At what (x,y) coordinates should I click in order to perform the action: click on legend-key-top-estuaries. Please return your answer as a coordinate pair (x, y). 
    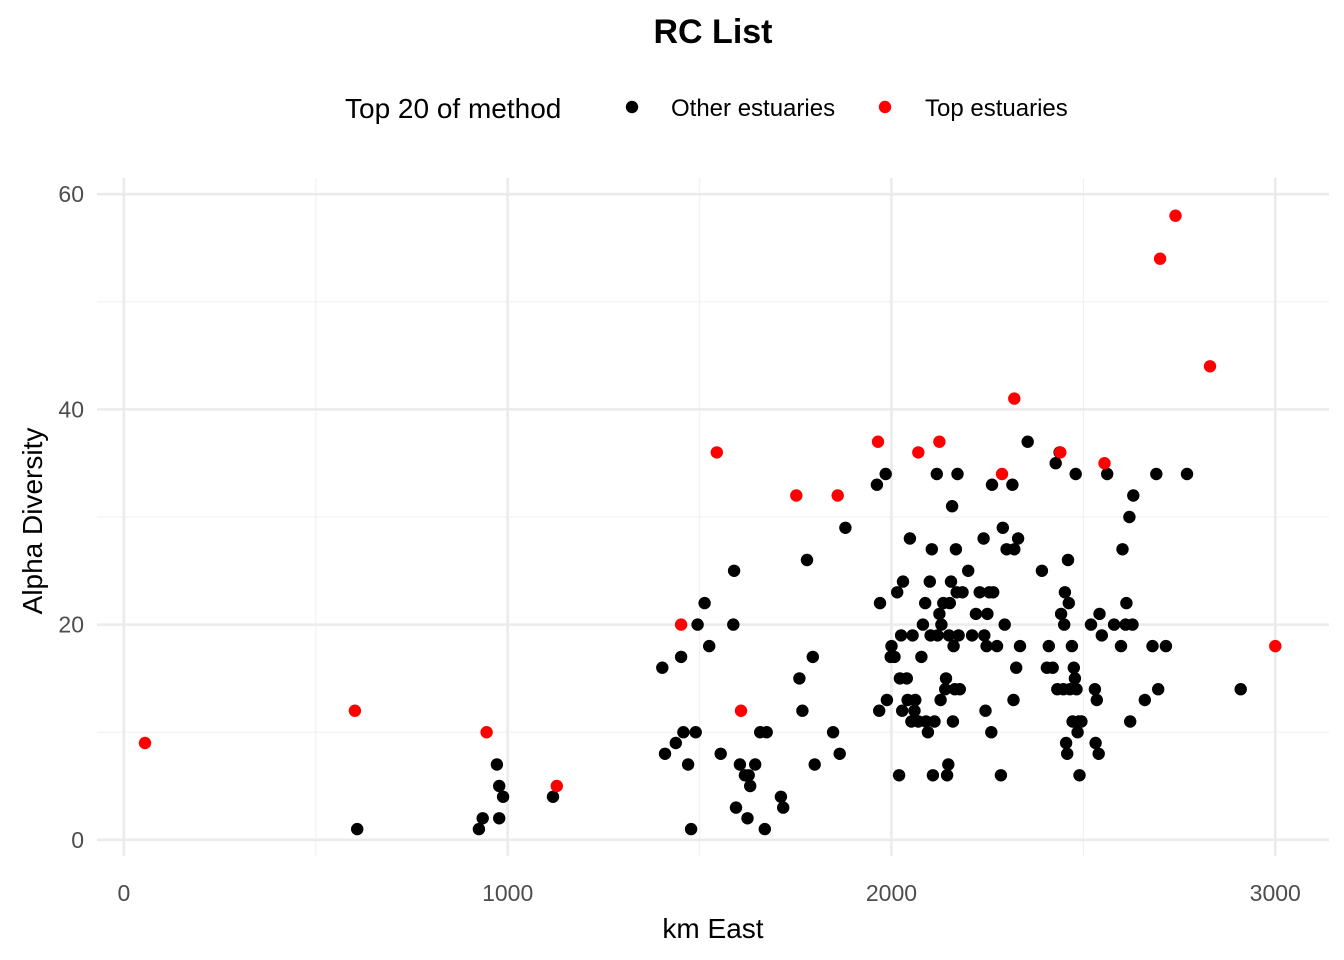
    Looking at the image, I should click on (885, 107).